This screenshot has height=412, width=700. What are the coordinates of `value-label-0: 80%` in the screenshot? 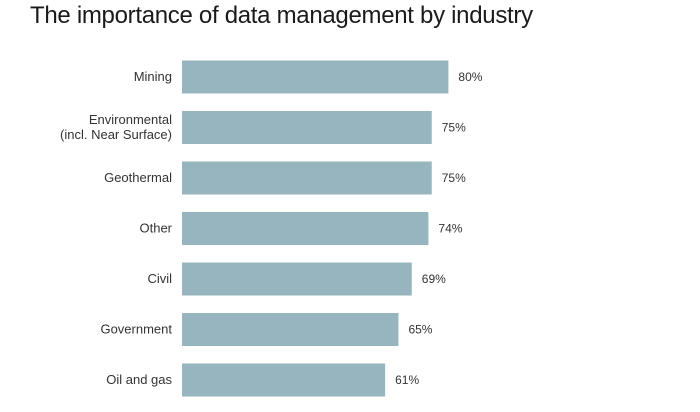 It's located at (470, 77).